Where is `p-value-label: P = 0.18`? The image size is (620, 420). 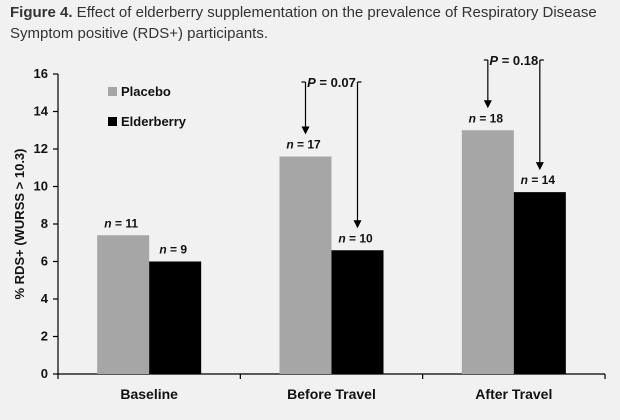
p-value-label: P = 0.18 is located at coordinates (513, 60).